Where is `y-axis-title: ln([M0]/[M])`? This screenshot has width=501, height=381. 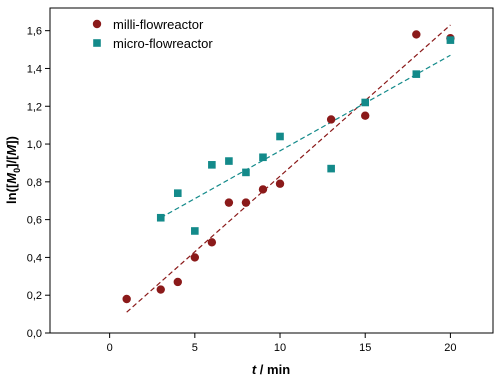 y-axis-title: ln([M0]/[M]) is located at coordinates (13, 170).